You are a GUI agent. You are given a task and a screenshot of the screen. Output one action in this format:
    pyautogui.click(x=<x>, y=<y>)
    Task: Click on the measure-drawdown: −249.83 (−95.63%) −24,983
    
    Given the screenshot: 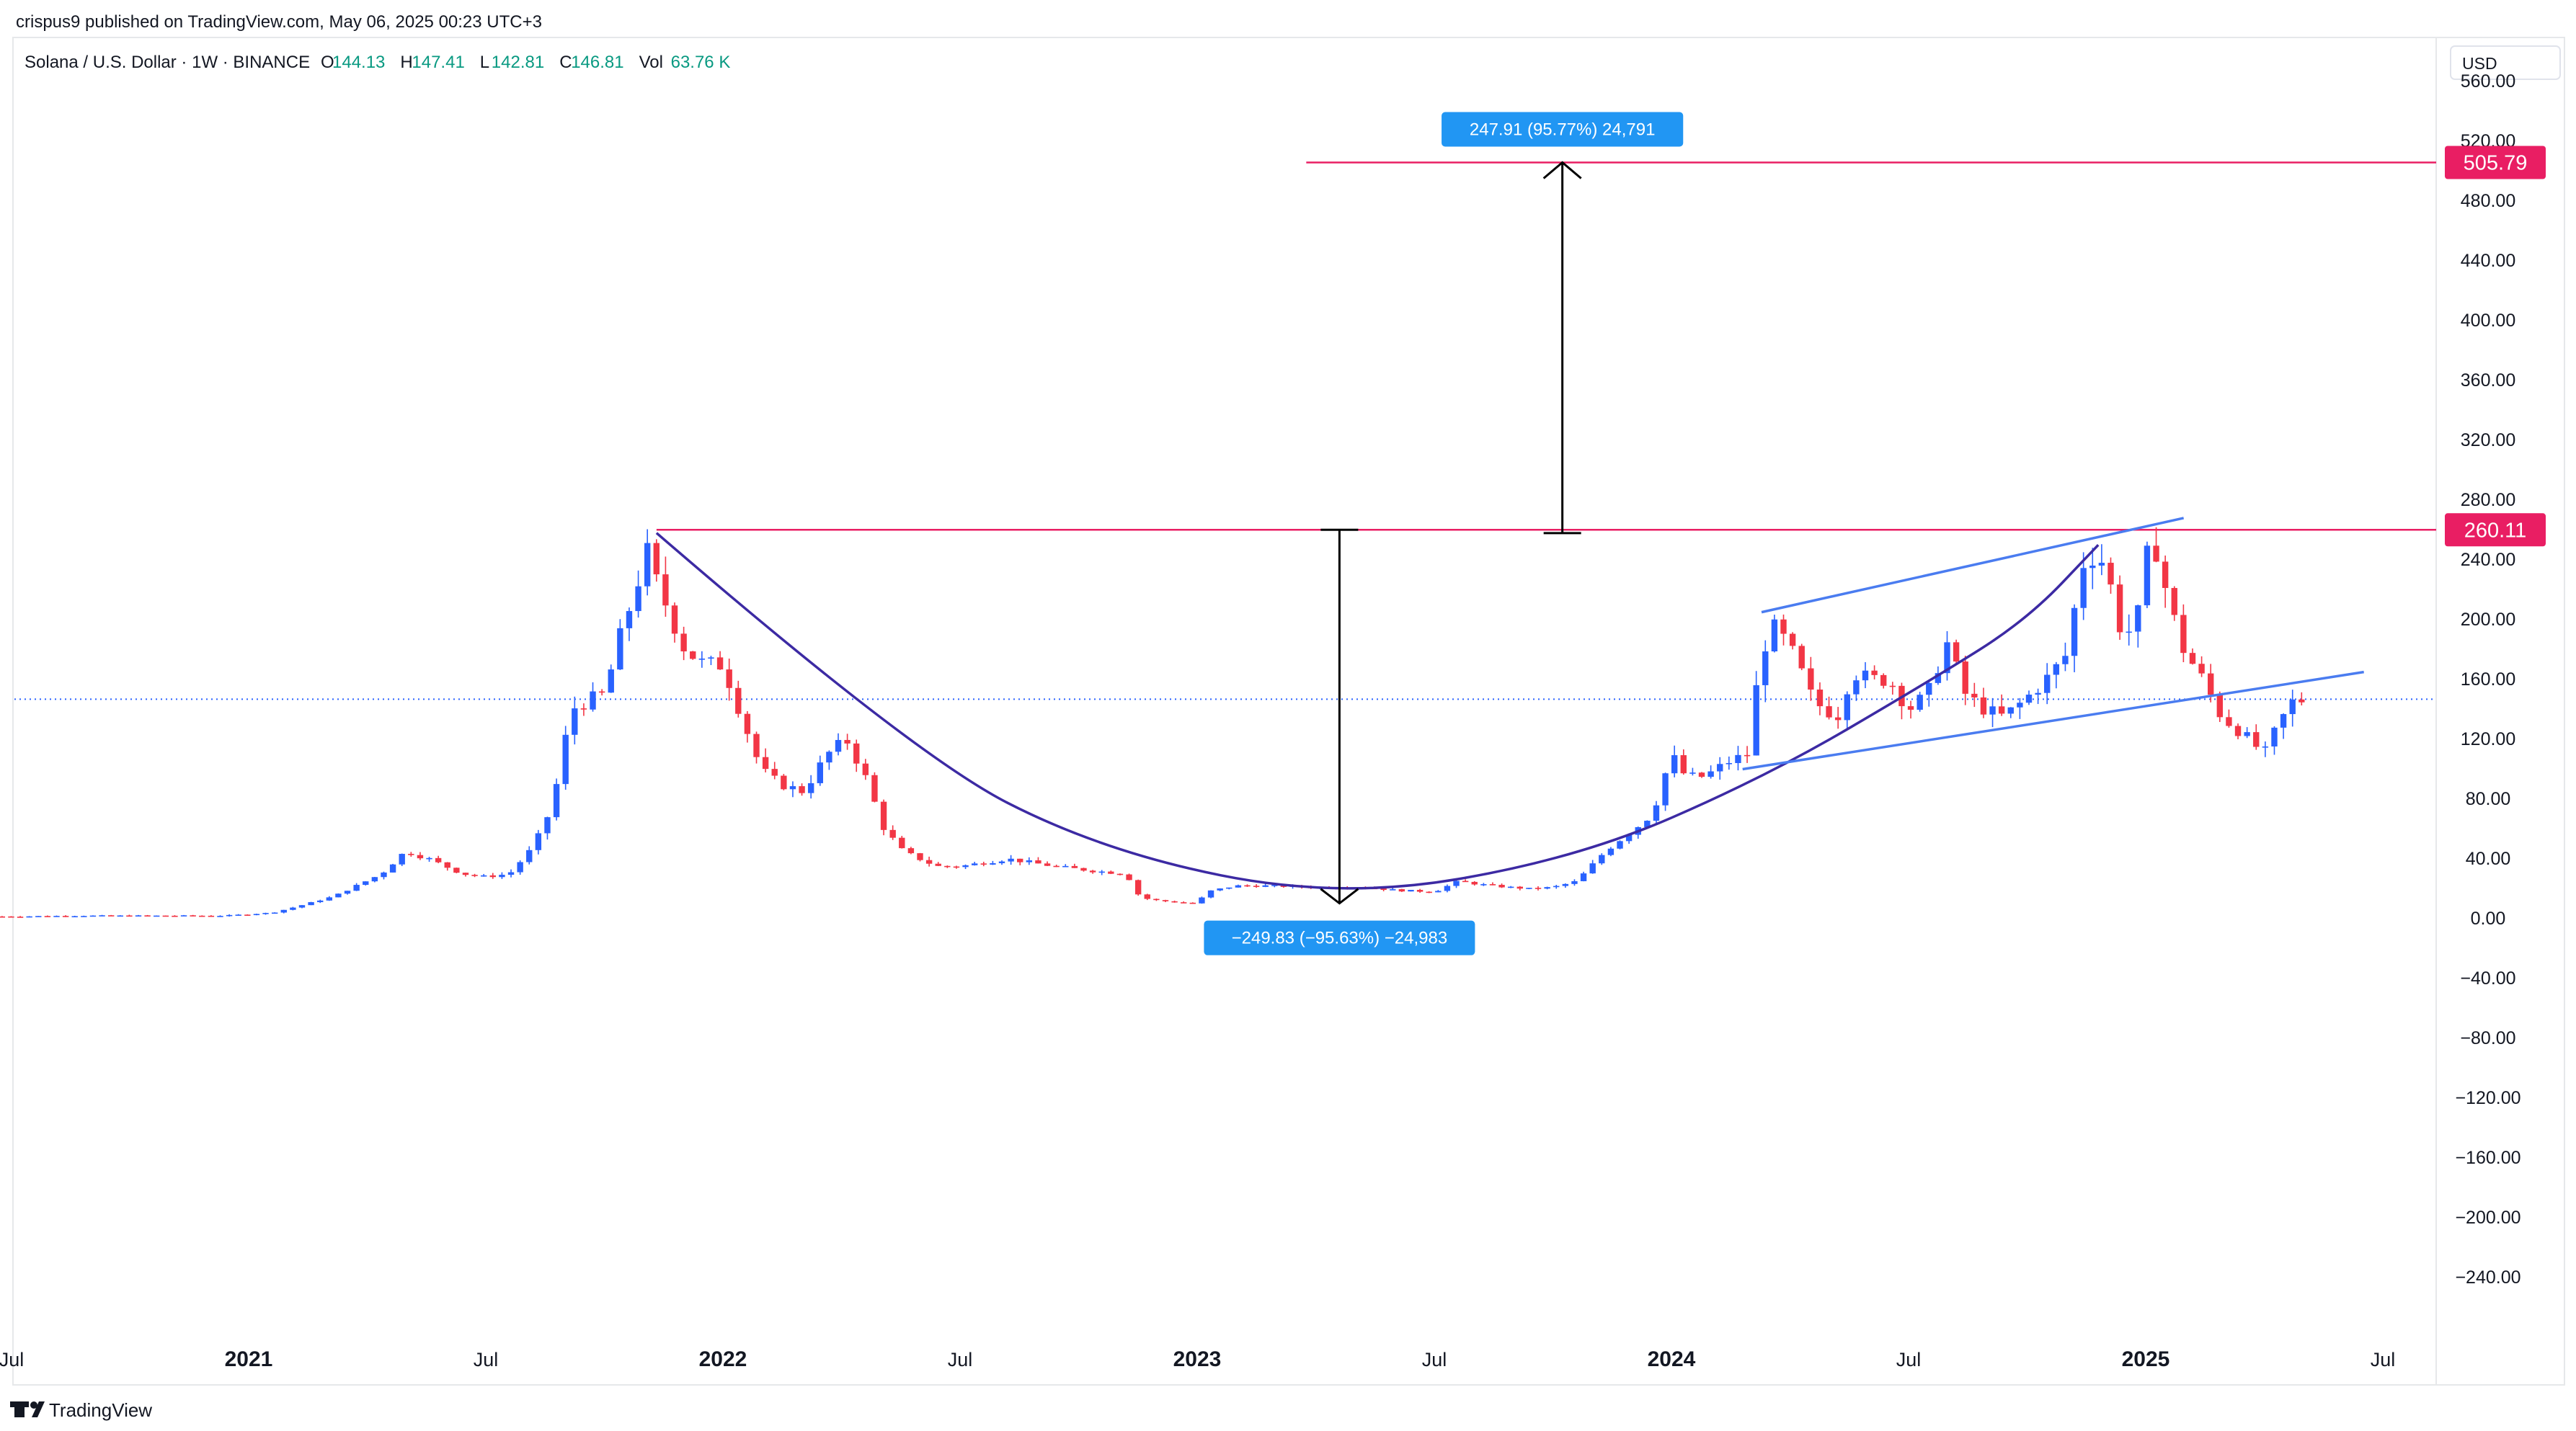 What is the action you would take?
    pyautogui.click(x=1339, y=742)
    